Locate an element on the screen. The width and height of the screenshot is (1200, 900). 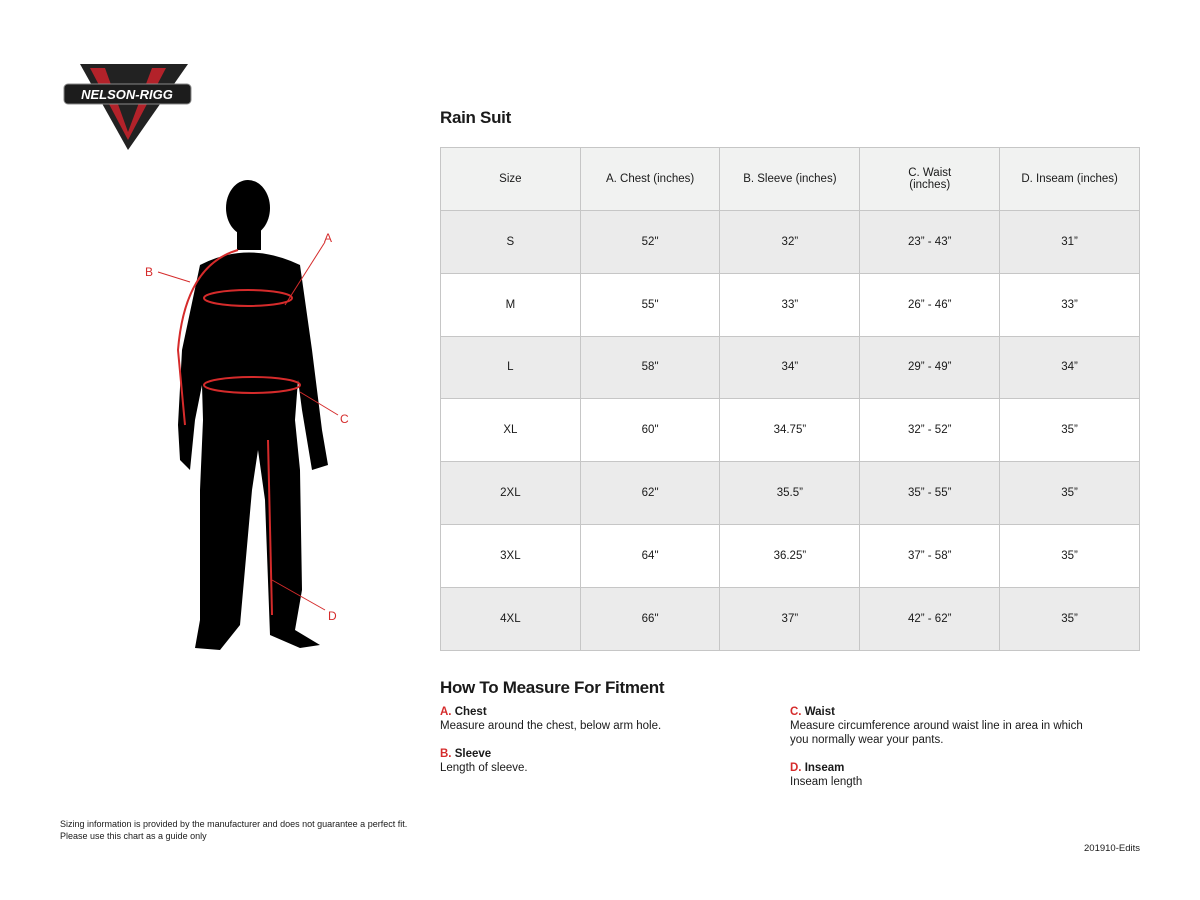
table-row: 4XL 66" 37” 42” - 62” 35” is located at coordinates (790, 618).